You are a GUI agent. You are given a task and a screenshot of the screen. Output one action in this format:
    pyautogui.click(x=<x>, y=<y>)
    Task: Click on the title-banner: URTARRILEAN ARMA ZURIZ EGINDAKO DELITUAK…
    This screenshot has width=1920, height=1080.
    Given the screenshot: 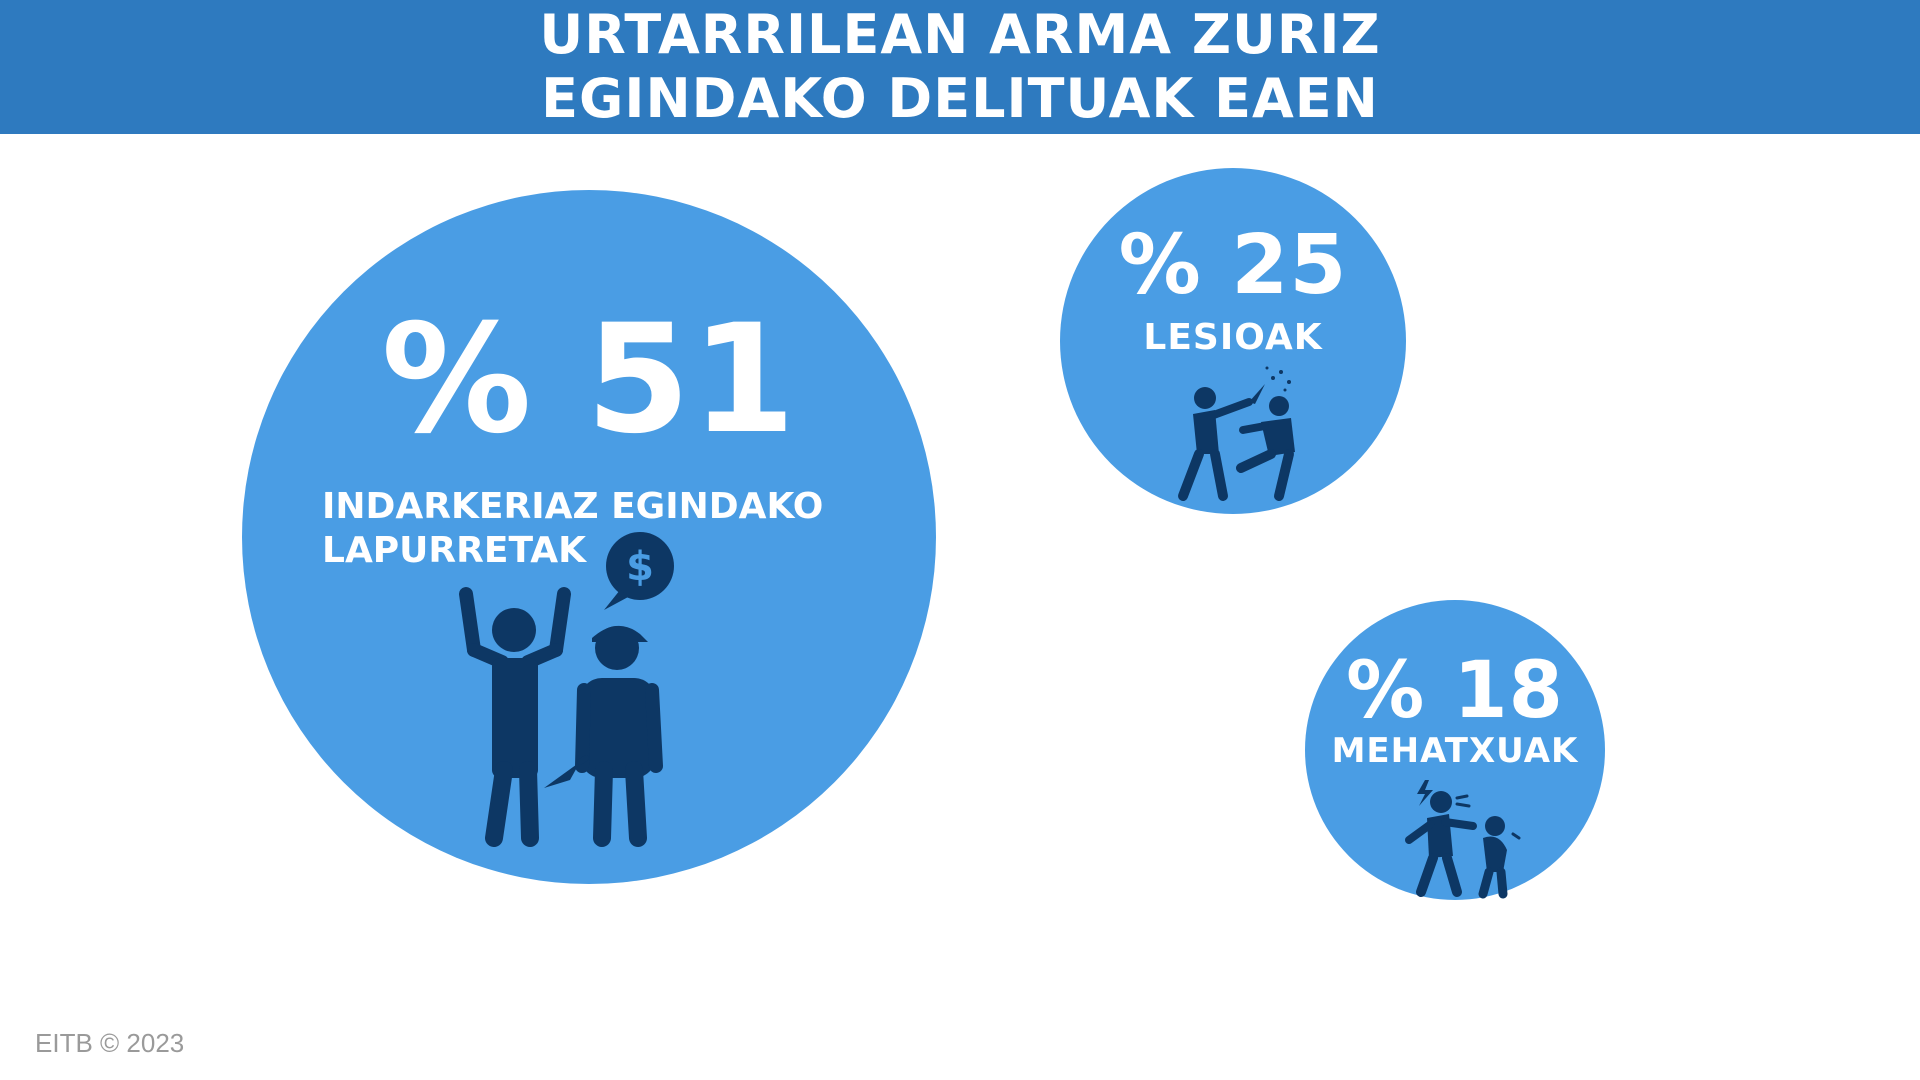 What is the action you would take?
    pyautogui.click(x=960, y=67)
    